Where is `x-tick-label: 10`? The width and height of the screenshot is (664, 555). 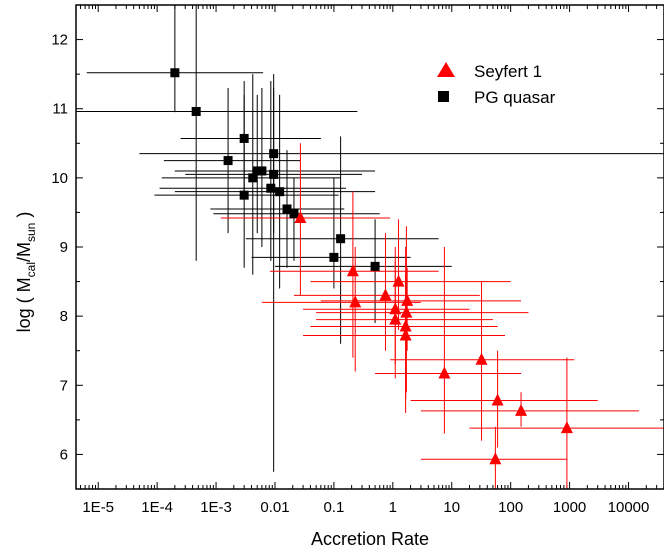
x-tick-label: 10 is located at coordinates (451, 507).